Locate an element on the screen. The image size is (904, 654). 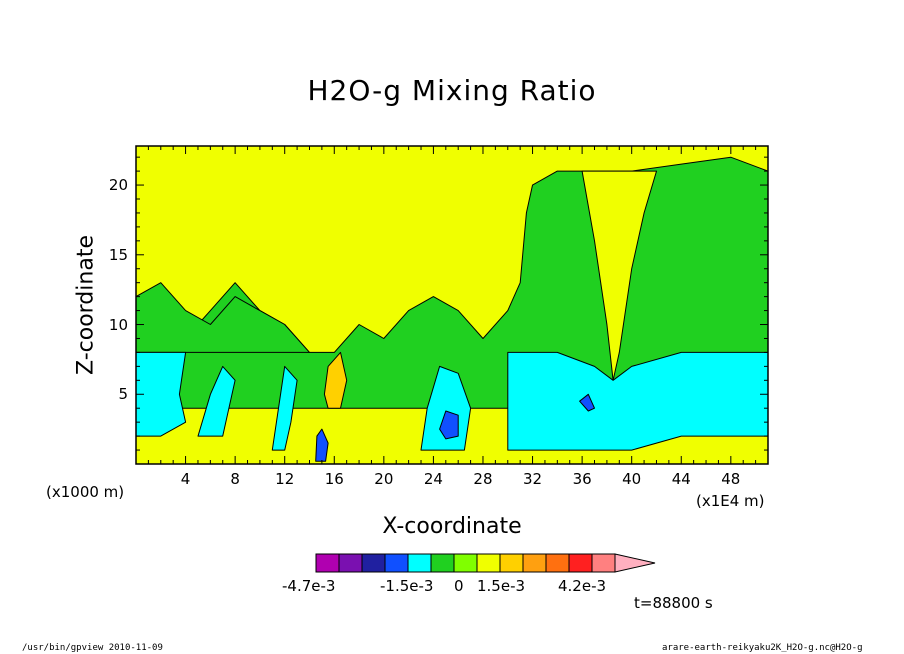
x-tick-label: 20 is located at coordinates (384, 479).